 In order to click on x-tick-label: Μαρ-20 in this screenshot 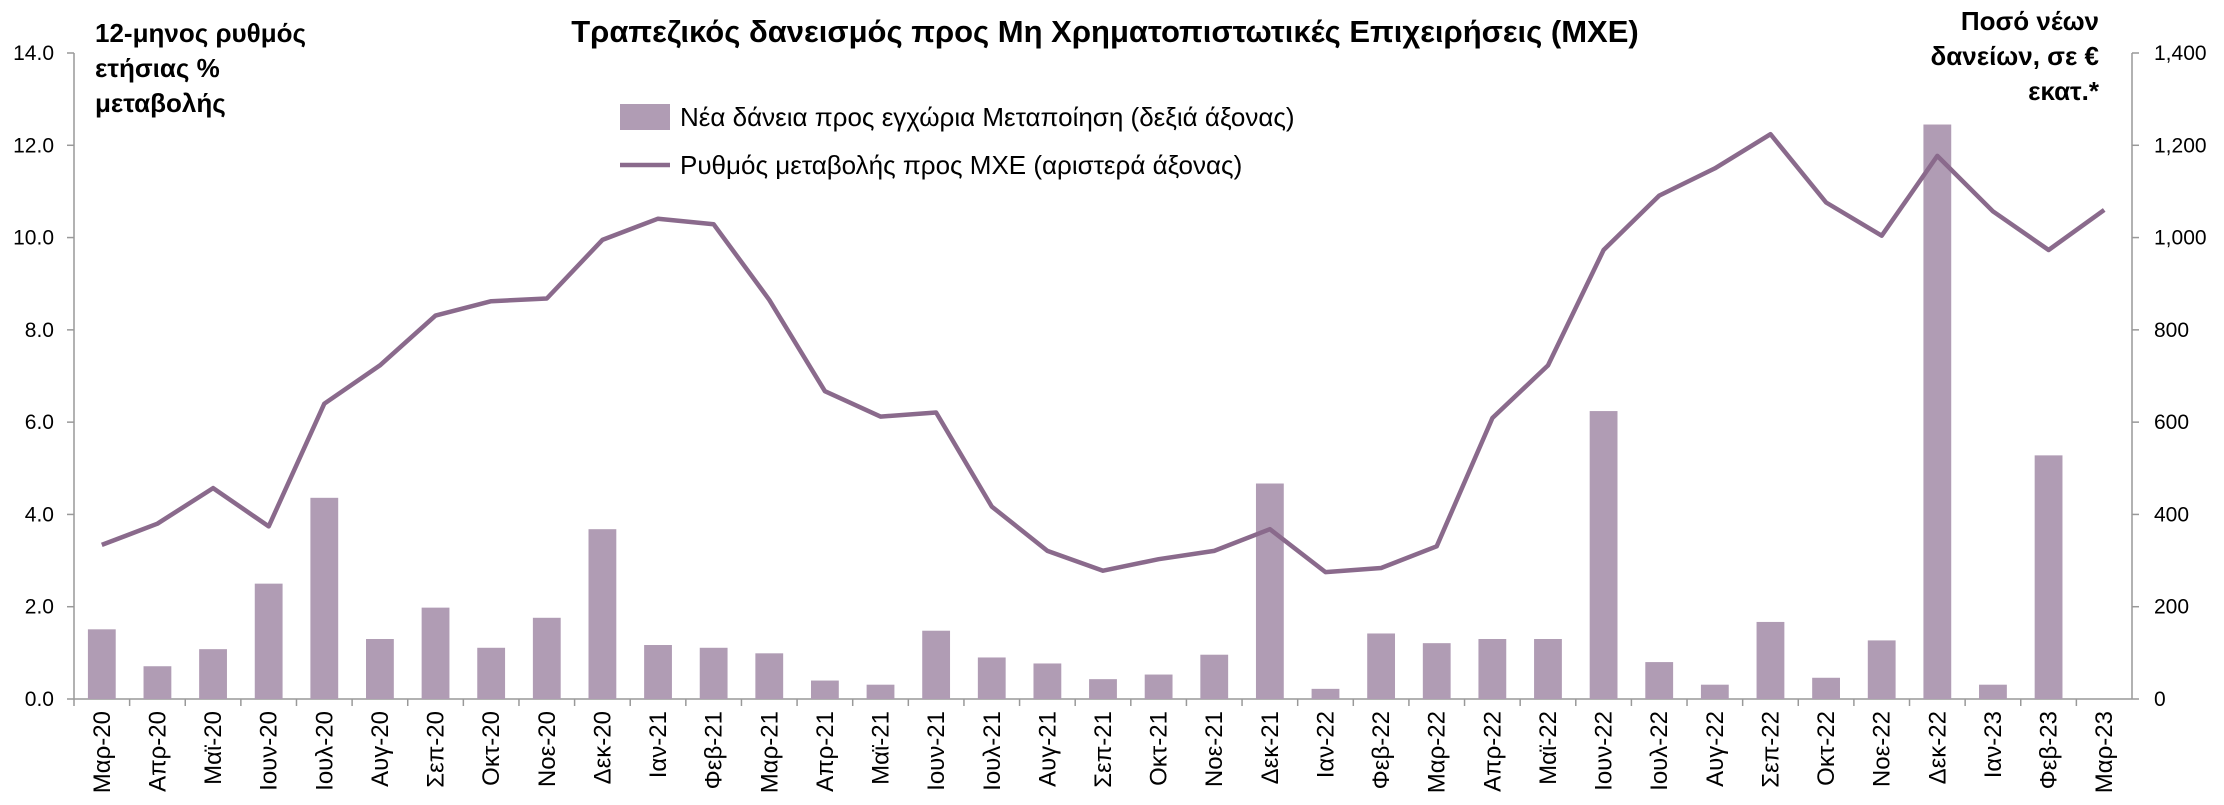, I will do `click(102, 752)`.